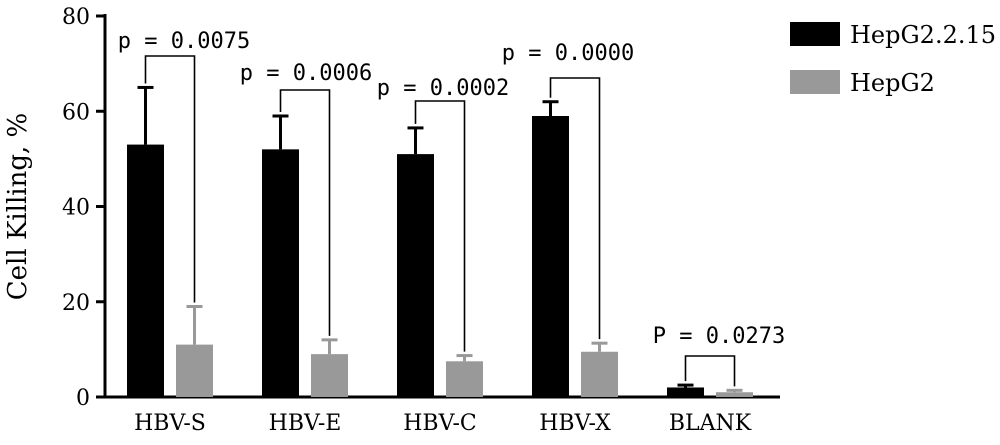 This screenshot has width=1000, height=445. I want to click on y-tick-label-0: 0, so click(83, 398).